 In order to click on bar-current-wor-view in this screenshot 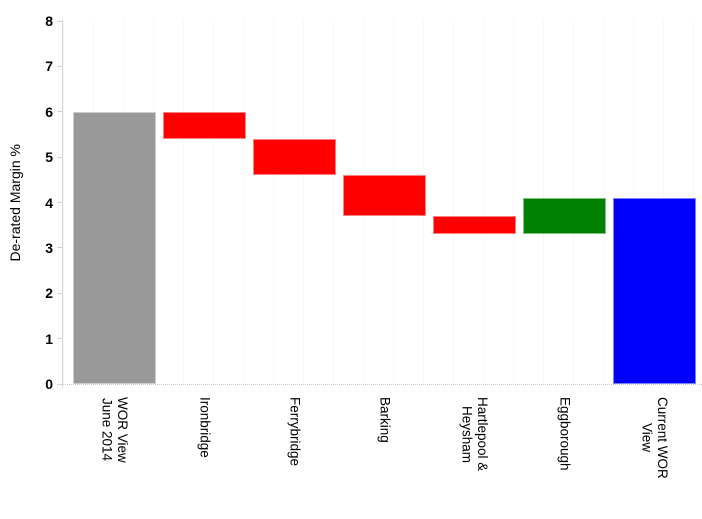, I will do `click(654, 290)`.